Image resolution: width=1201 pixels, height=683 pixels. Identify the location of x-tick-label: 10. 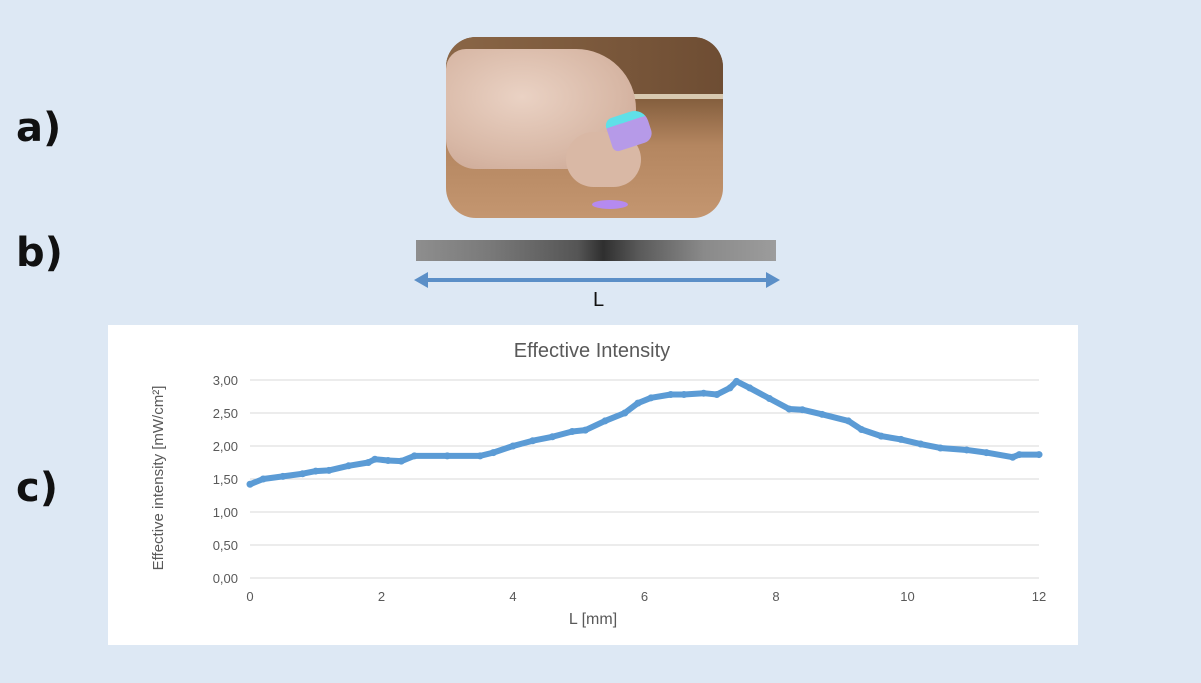
(907, 596).